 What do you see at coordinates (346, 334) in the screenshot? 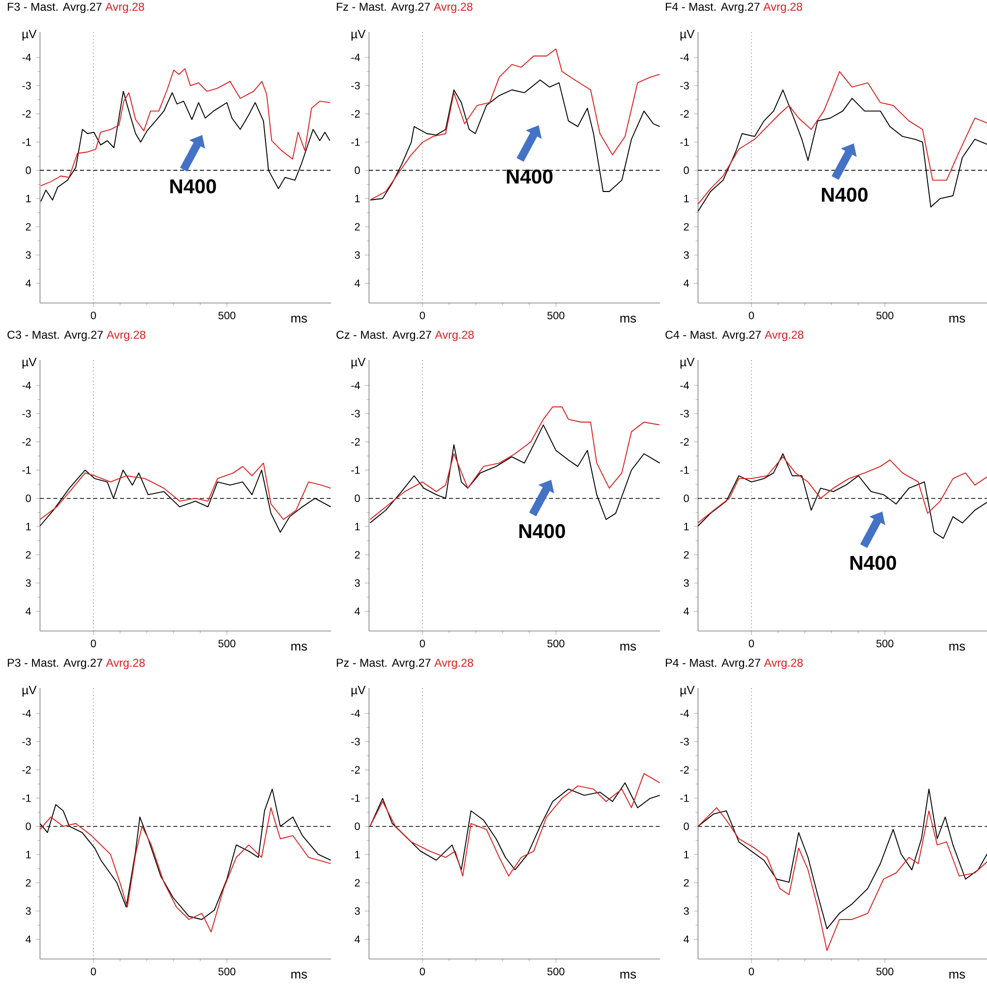
I see `chart-title: Cz -` at bounding box center [346, 334].